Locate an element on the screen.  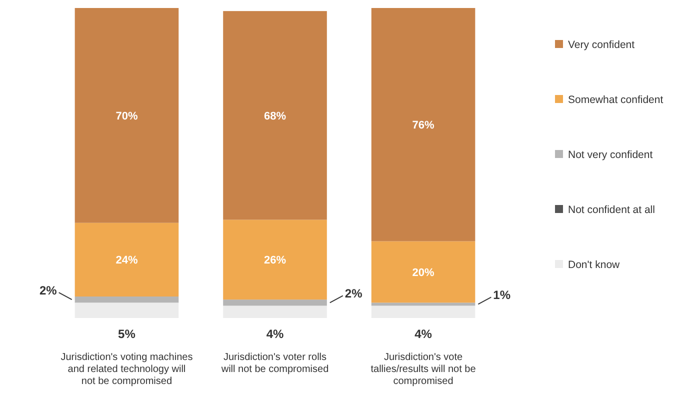
legend-label: Very confident is located at coordinates (601, 45).